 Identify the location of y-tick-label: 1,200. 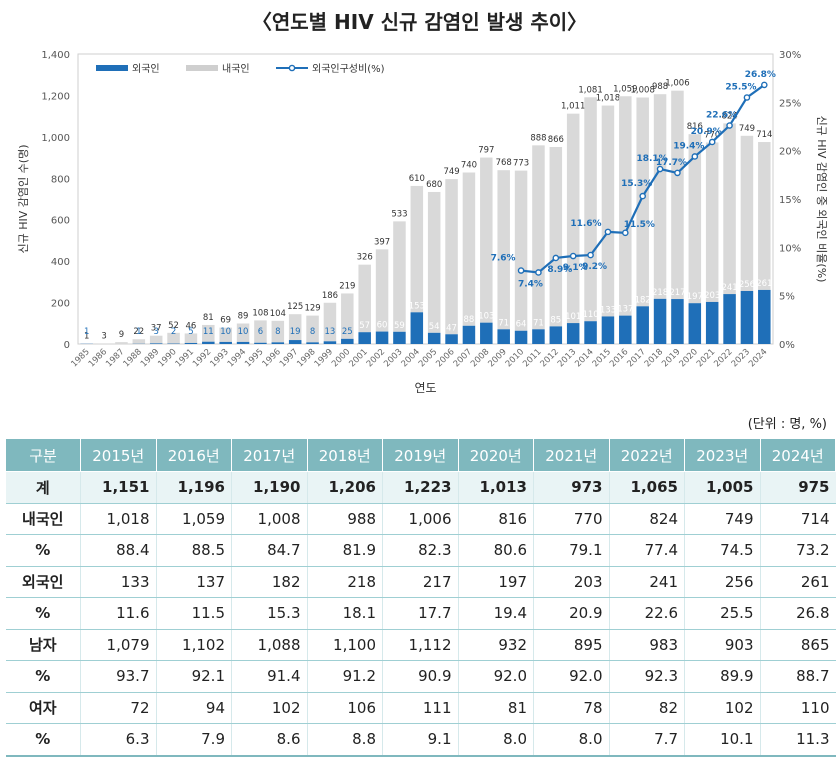
(55, 96).